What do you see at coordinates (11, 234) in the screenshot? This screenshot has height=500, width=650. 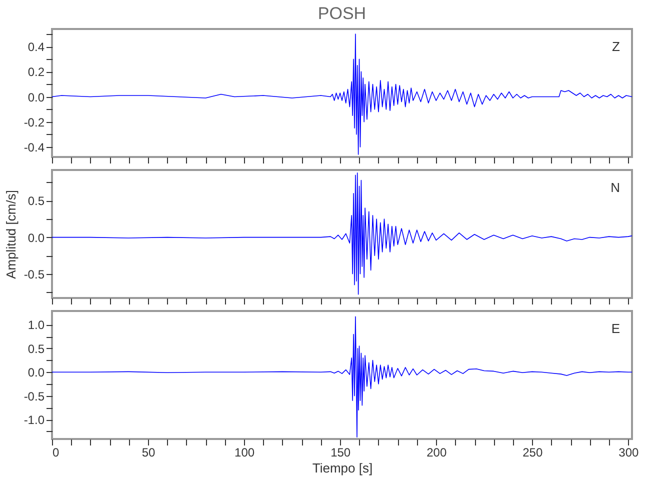 I see `y-axis-title: Amplitud [cm/s]` at bounding box center [11, 234].